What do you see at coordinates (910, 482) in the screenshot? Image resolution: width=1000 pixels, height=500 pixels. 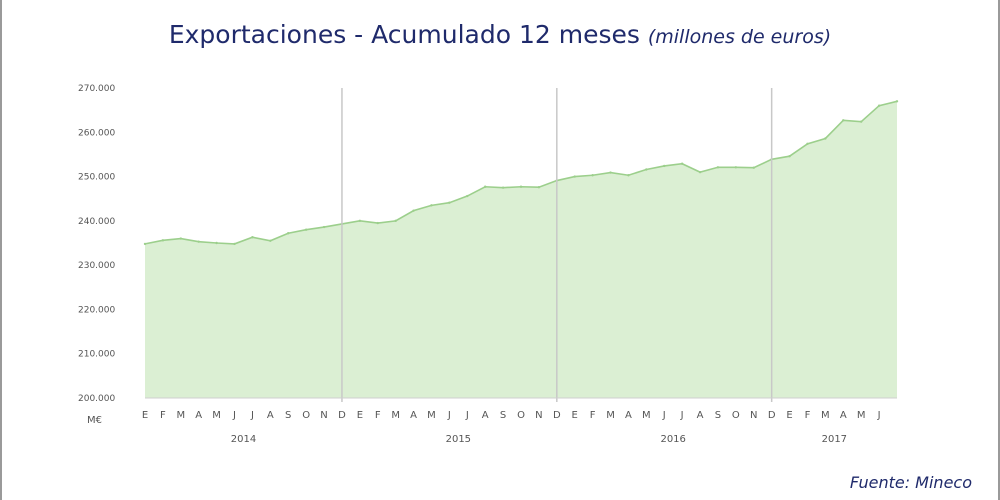 I see `source-note: Fuente: Mineco` at bounding box center [910, 482].